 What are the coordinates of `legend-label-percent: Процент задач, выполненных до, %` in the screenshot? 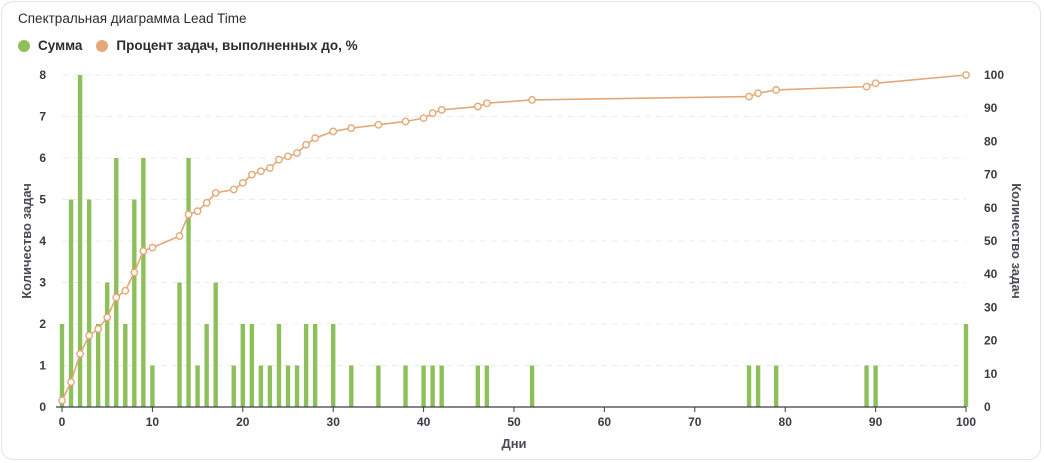 It's located at (237, 45).